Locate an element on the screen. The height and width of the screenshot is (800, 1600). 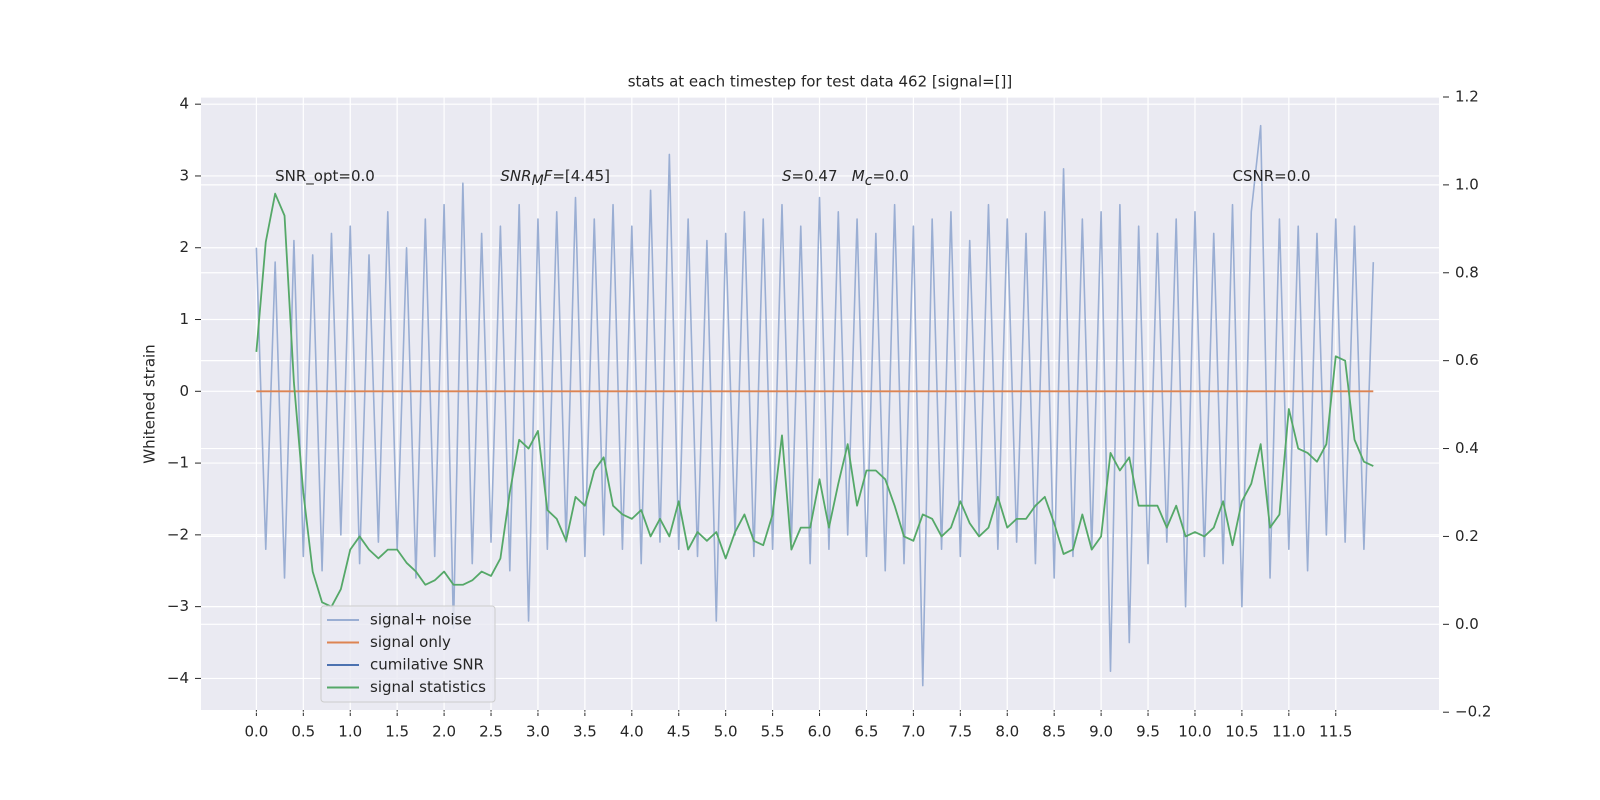
x-tick-label: 1.0 is located at coordinates (350, 732).